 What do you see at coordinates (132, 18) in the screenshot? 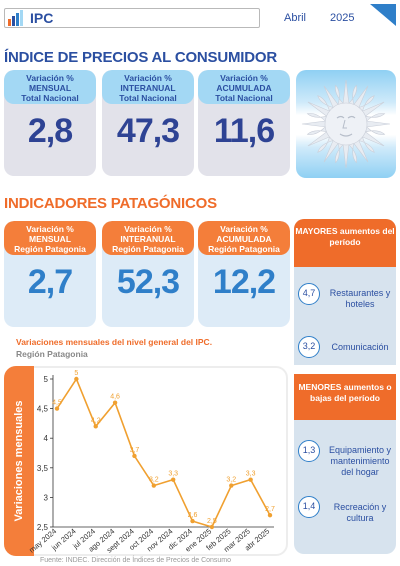
I see `header-bar` at bounding box center [132, 18].